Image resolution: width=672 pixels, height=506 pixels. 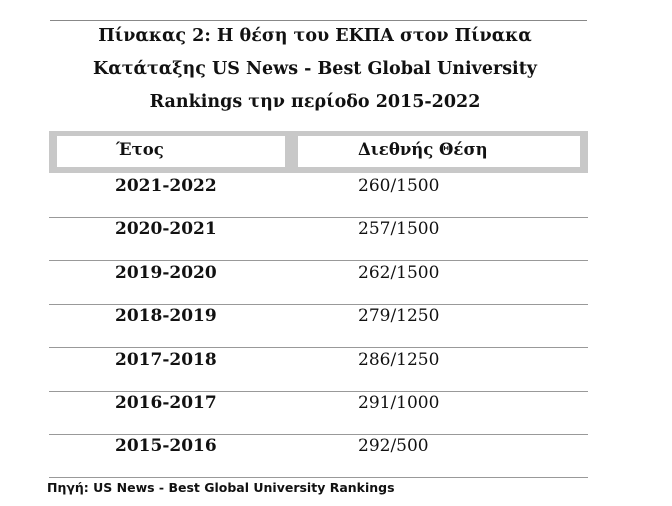 I want to click on header-text: Έτος, so click(x=140, y=149).